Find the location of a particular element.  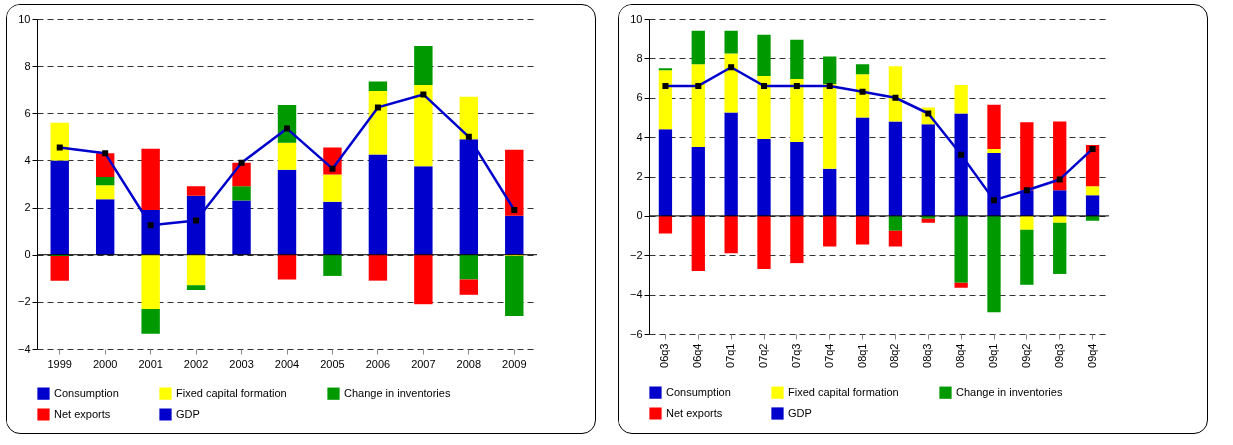

x-tick-label: 2003 is located at coordinates (241, 363).